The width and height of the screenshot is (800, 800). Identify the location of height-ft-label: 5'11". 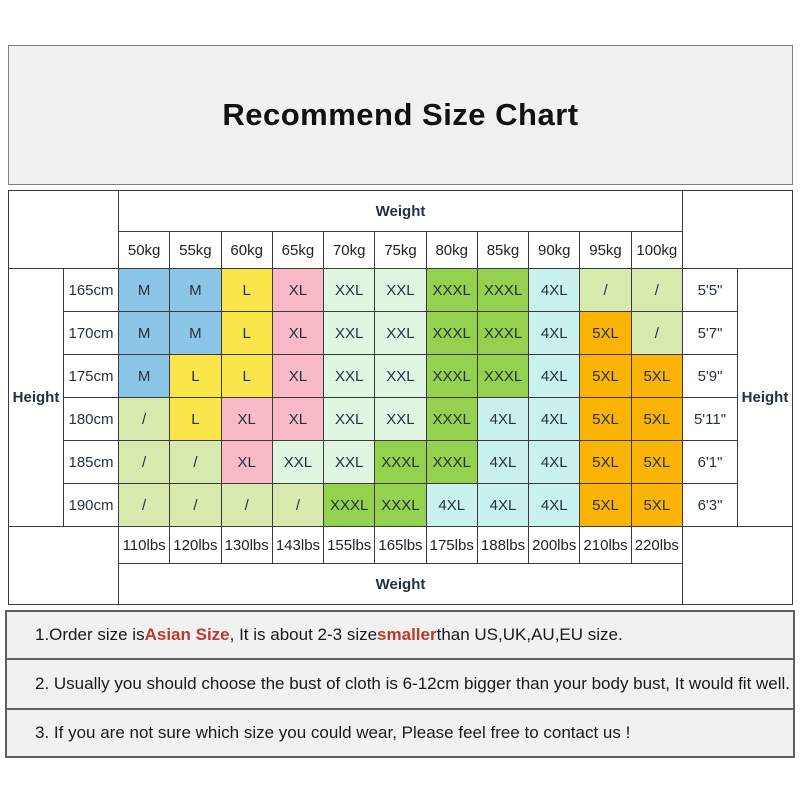
(710, 419).